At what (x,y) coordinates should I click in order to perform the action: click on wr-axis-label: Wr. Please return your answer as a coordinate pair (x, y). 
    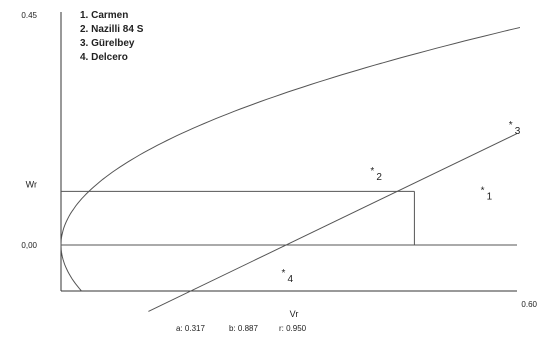
    Looking at the image, I should click on (31, 184).